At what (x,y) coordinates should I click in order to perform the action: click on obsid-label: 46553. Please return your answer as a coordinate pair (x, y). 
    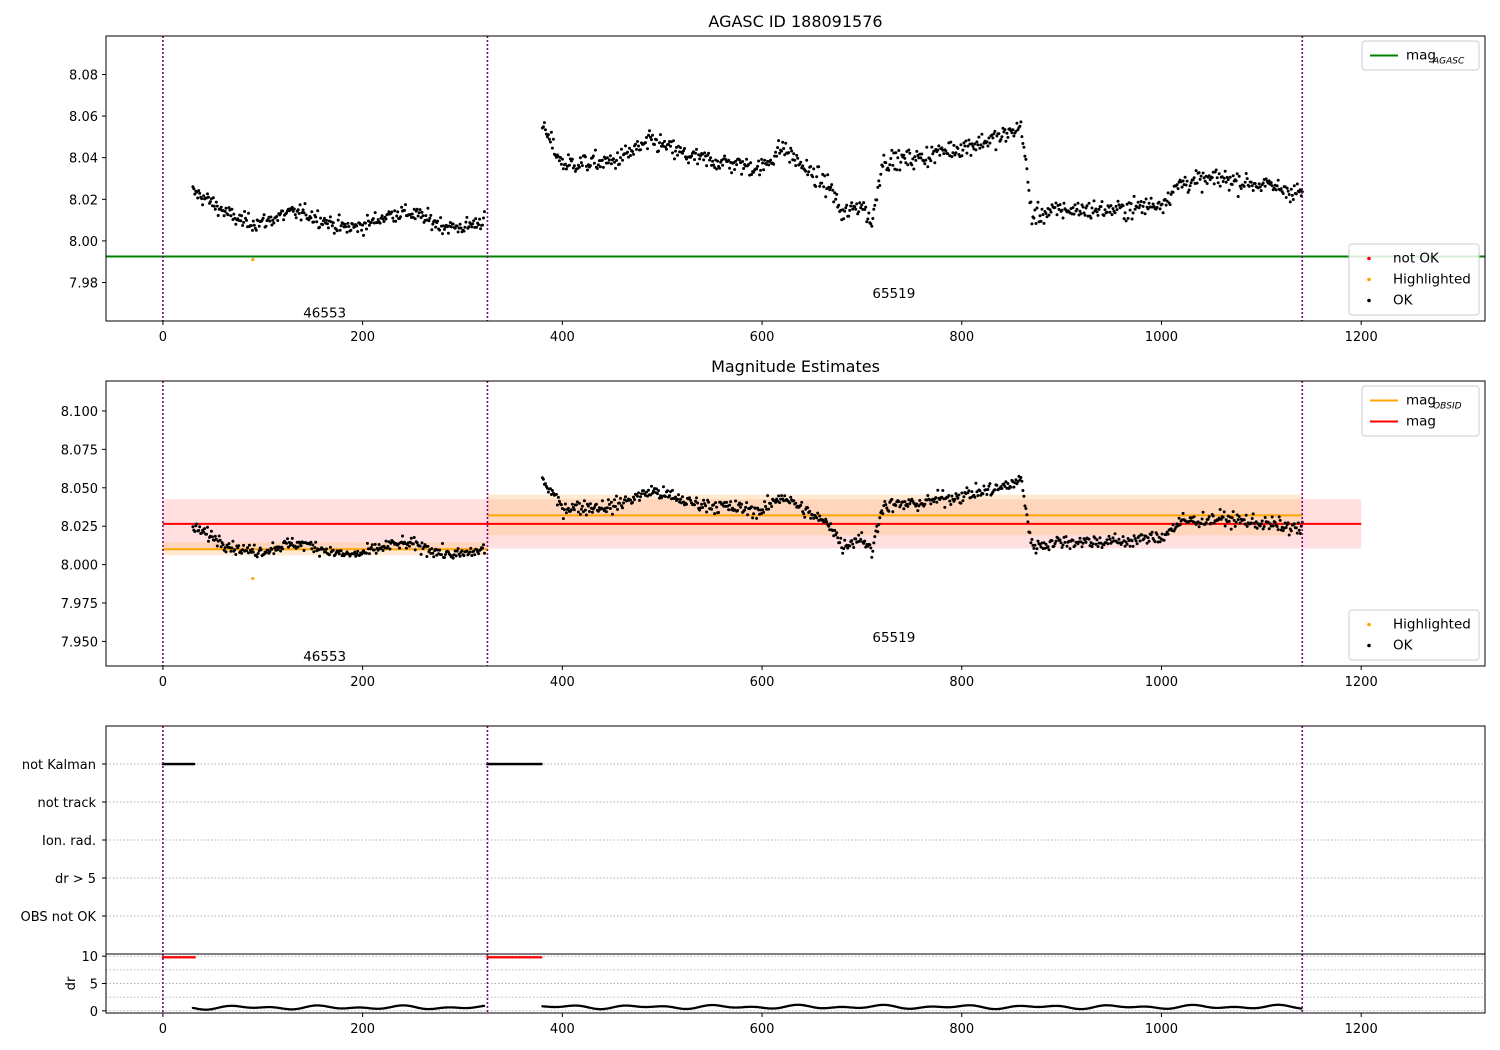
    Looking at the image, I should click on (324, 314).